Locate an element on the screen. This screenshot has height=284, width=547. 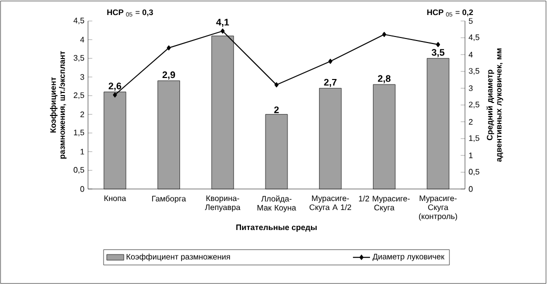
y2-tick-label: 1 is located at coordinates (471, 155).